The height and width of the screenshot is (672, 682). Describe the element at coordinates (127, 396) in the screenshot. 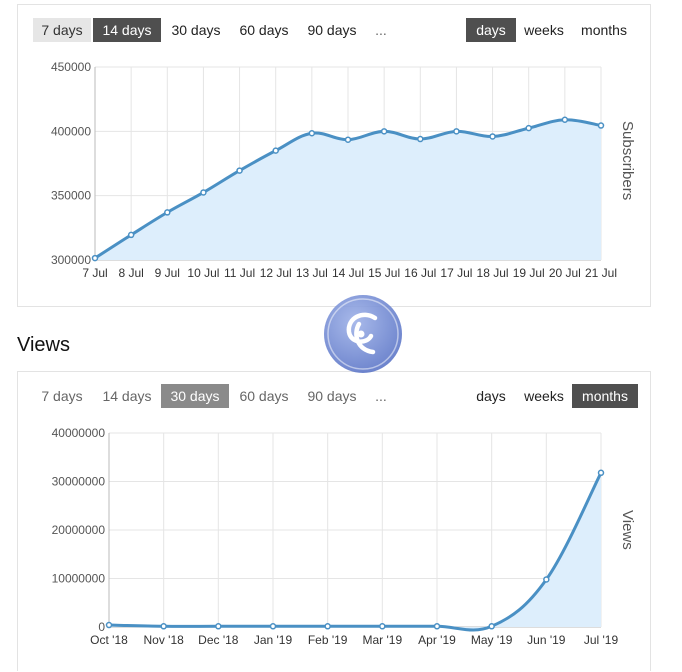

I see `views-range-14-days-button: 14 days` at that location.